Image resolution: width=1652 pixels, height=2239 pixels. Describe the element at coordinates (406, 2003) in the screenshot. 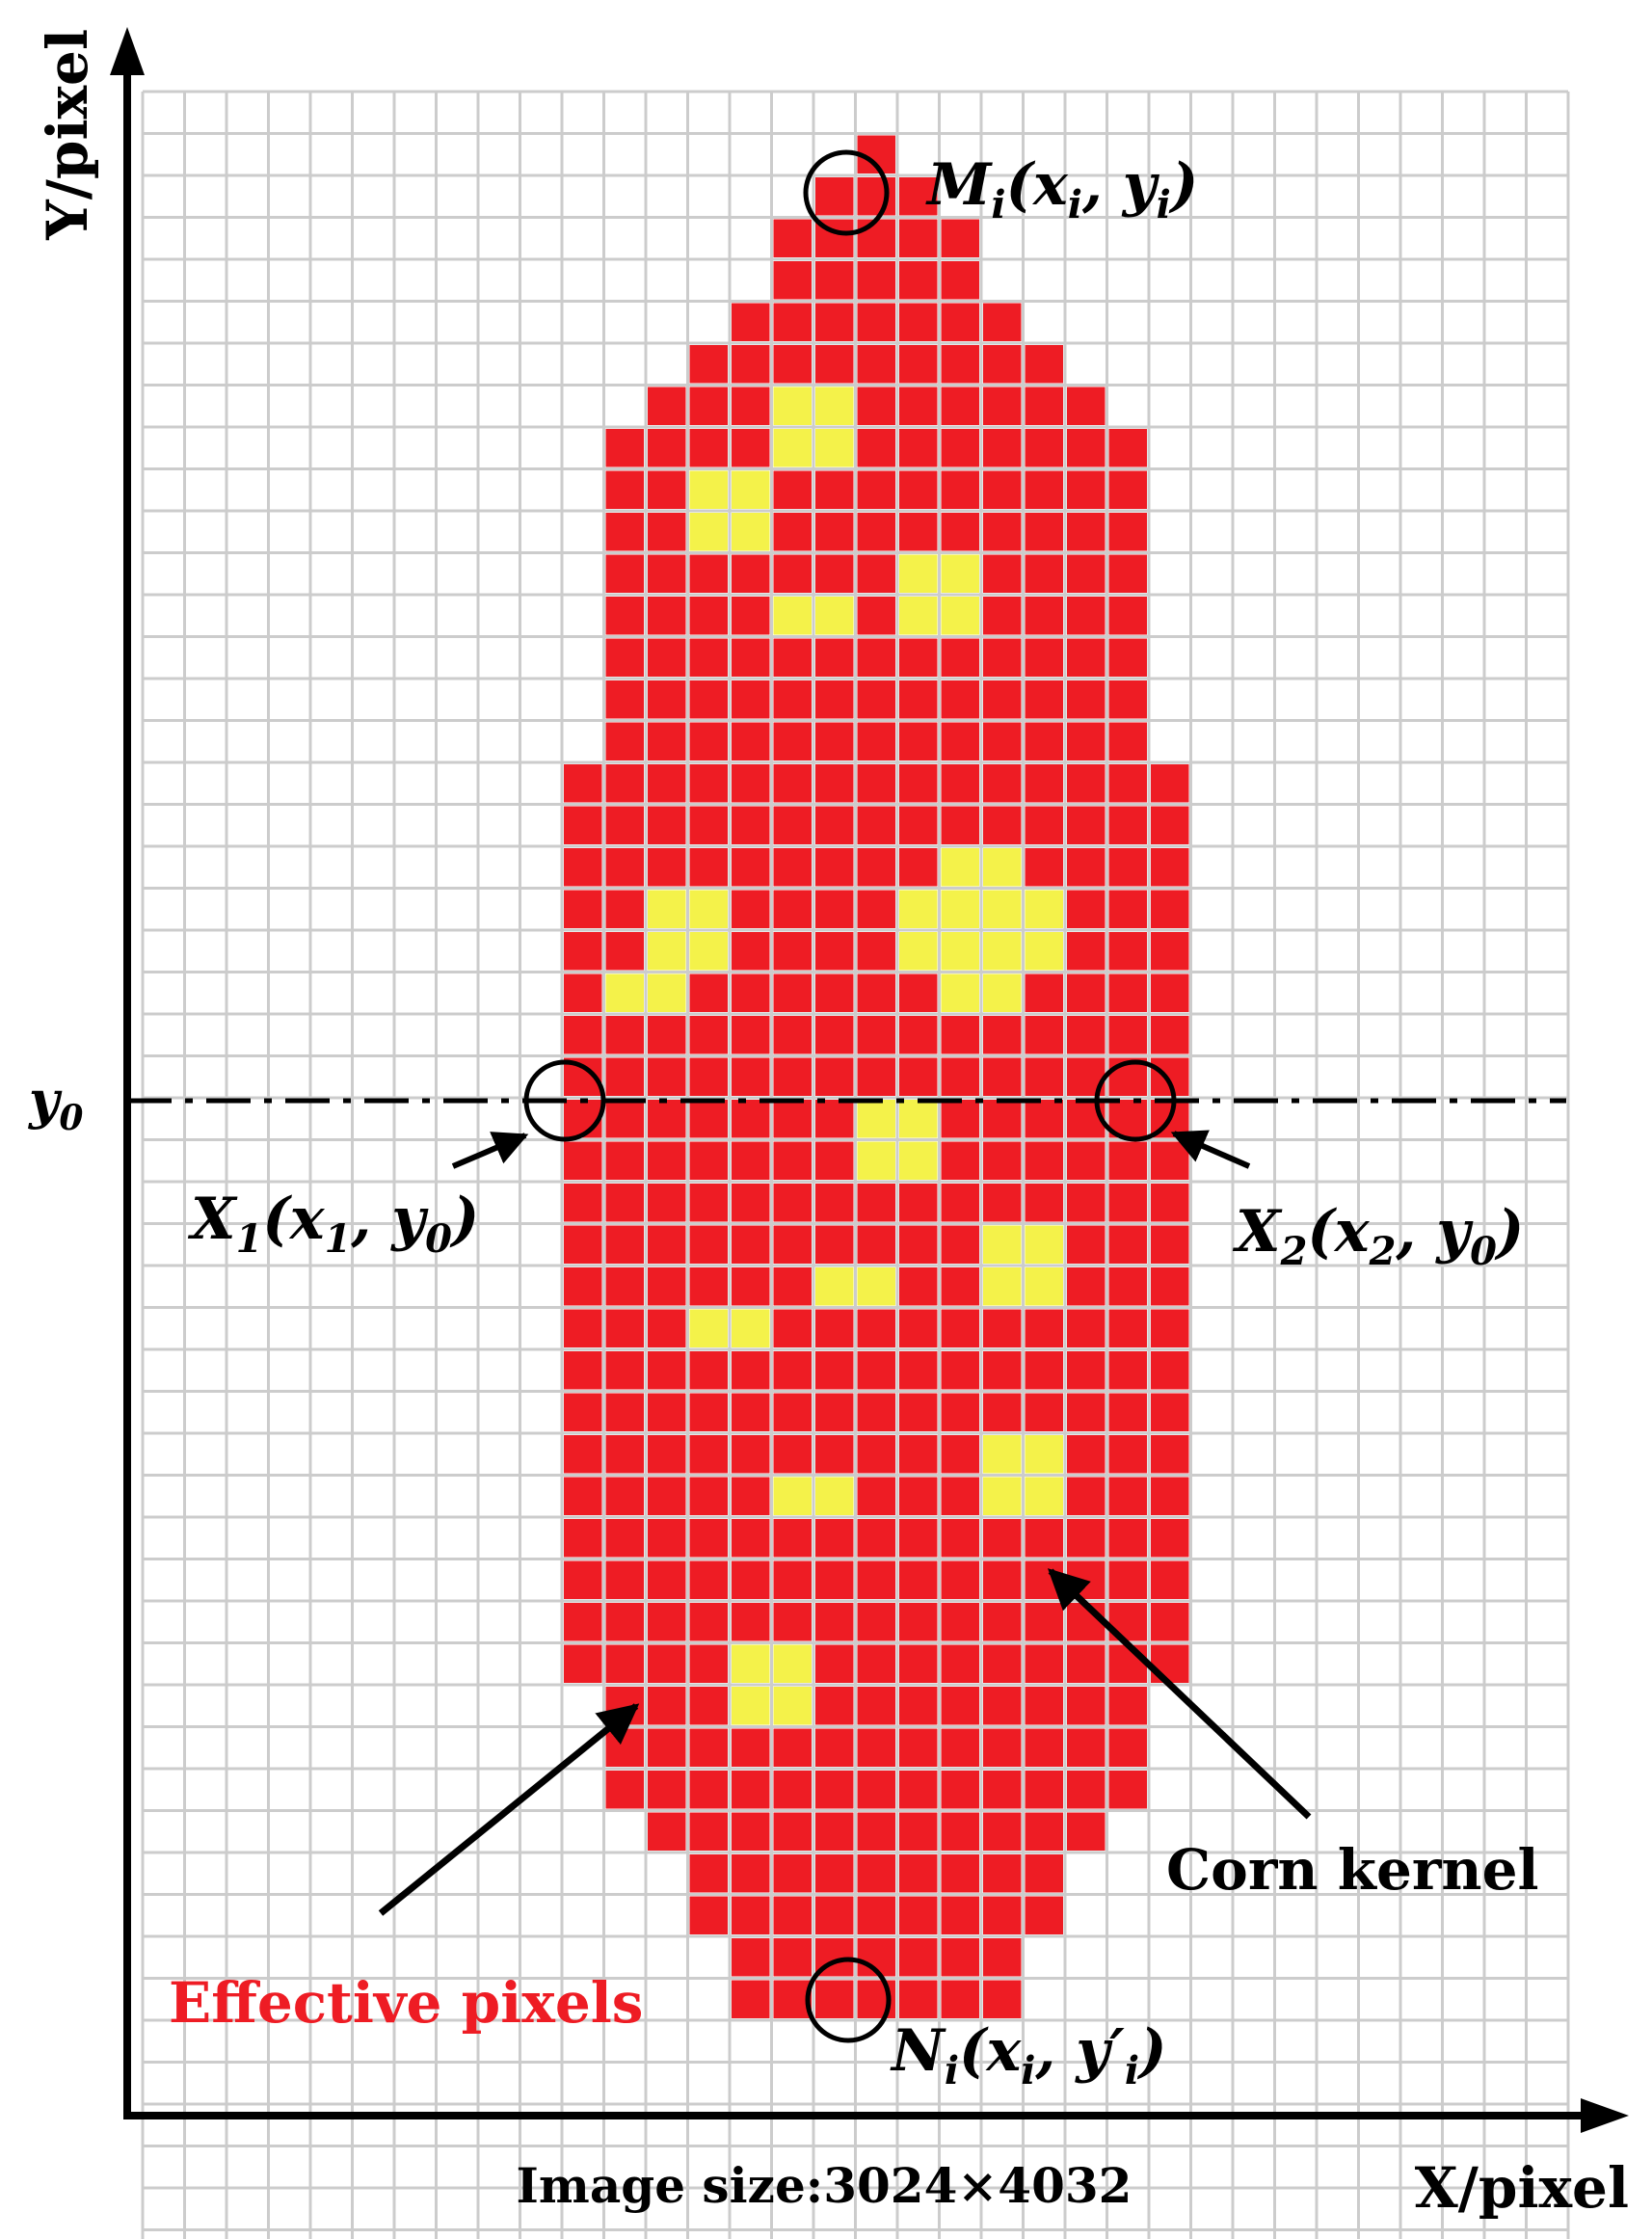

I see `effective-pixels-label: Effective pixels` at that location.